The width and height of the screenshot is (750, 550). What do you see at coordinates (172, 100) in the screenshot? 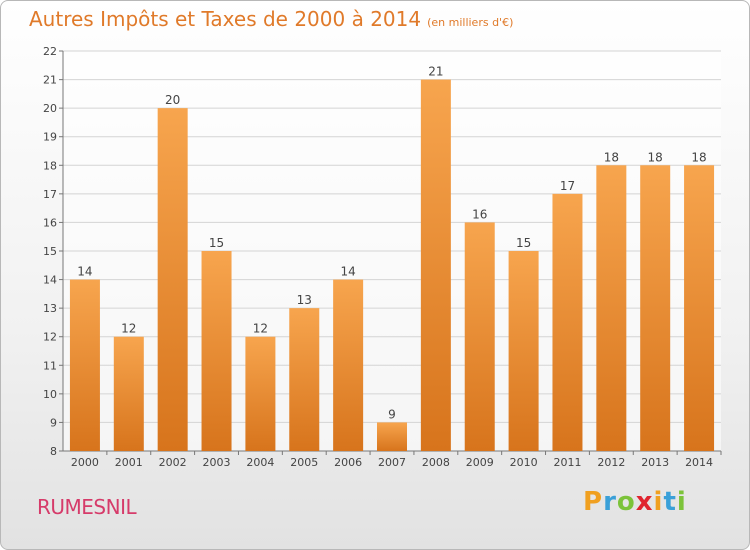
I see `data-label: 20` at bounding box center [172, 100].